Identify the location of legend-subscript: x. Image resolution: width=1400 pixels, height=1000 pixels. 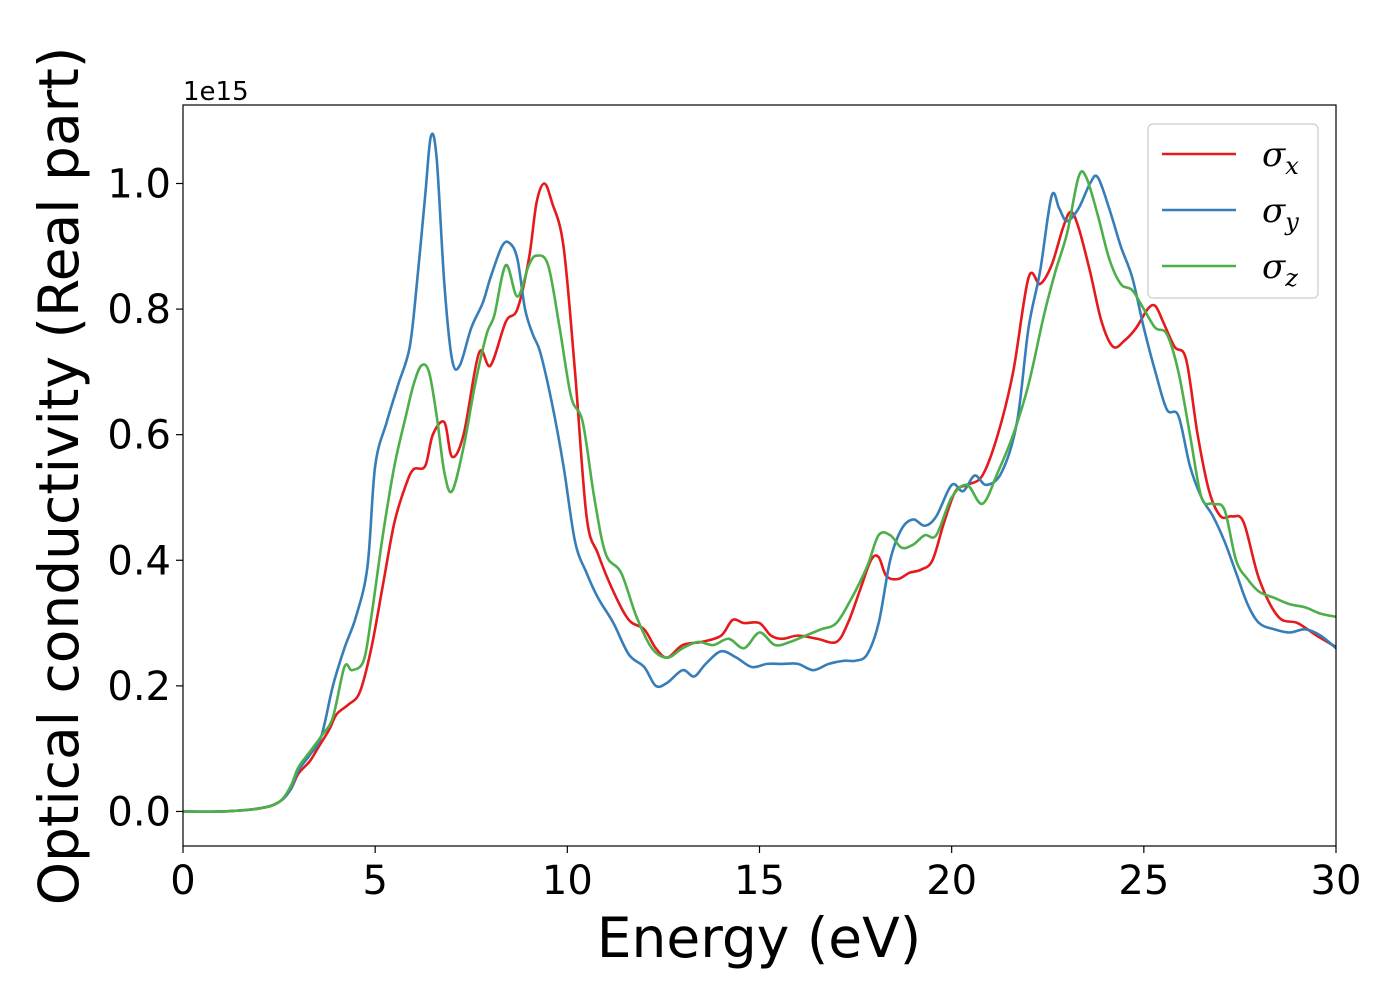
(1292, 166).